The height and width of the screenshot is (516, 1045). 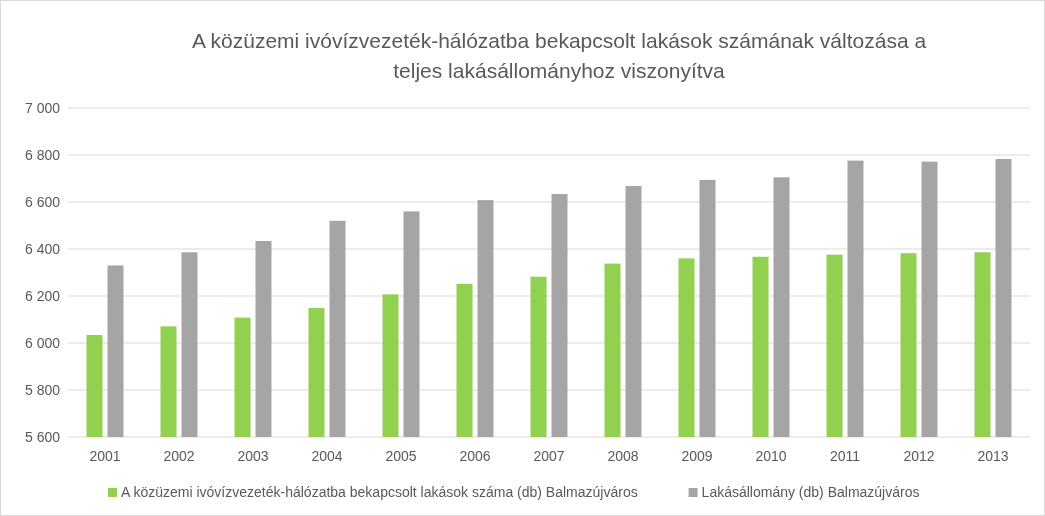 I want to click on x-tick-label: 2008, so click(x=623, y=456).